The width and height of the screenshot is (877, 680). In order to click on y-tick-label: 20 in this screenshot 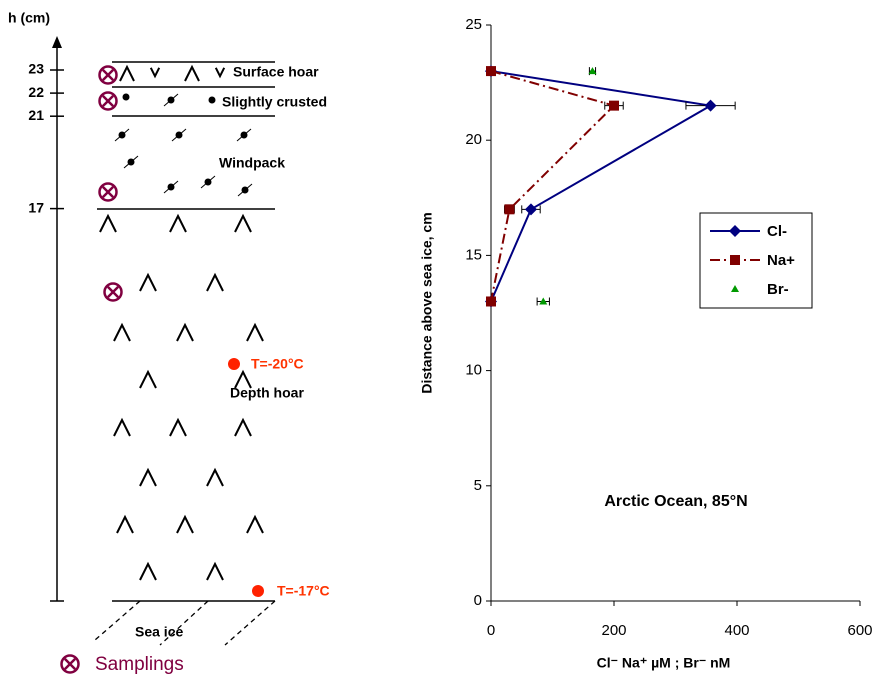, I will do `click(473, 139)`.